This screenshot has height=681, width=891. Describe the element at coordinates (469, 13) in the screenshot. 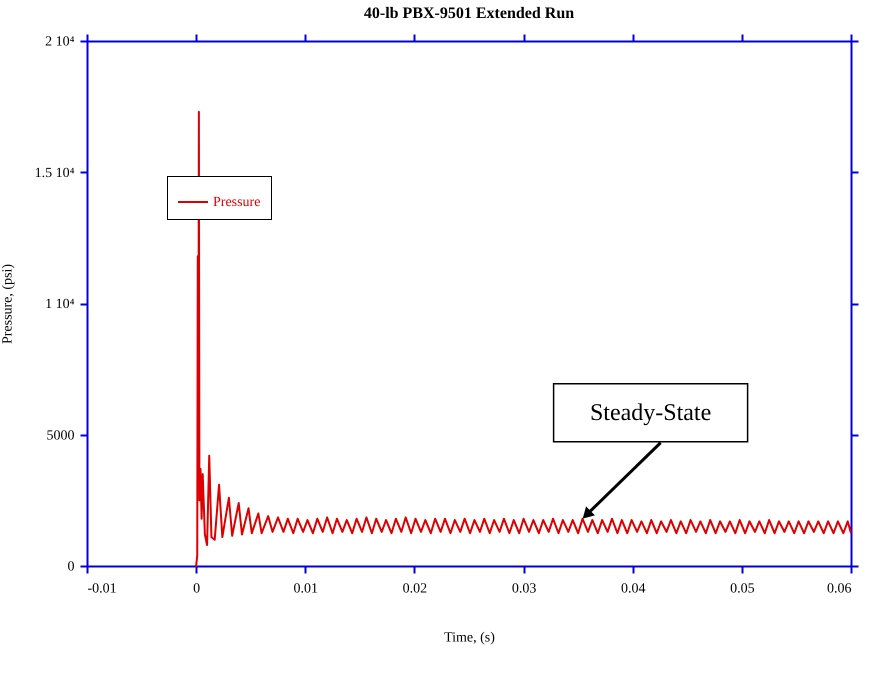

I see `chart-title: 40-lb PBX-9501 Extended Run` at that location.